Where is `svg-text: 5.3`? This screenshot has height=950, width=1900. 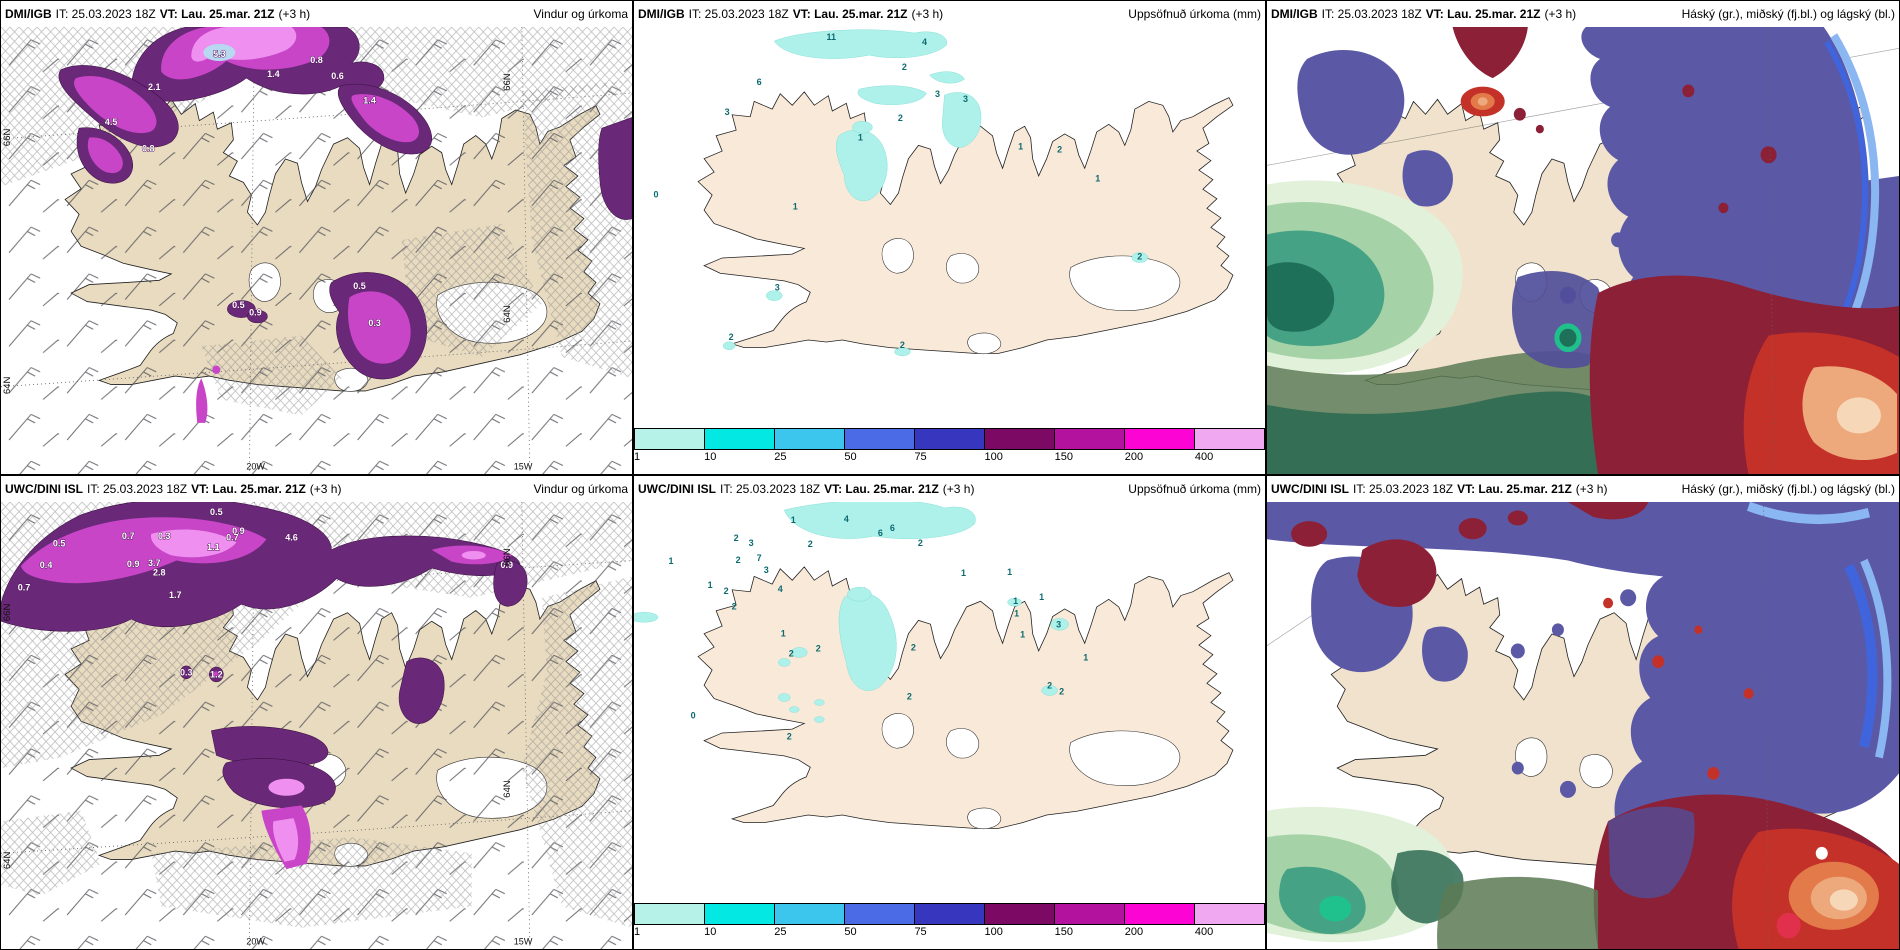 svg-text: 5.3 is located at coordinates (219, 54).